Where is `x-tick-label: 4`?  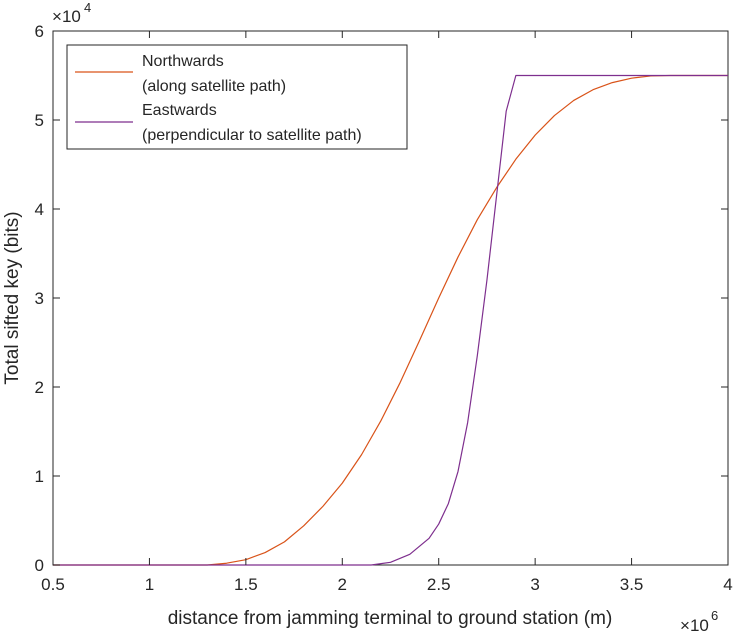
x-tick-label: 4 is located at coordinates (727, 584).